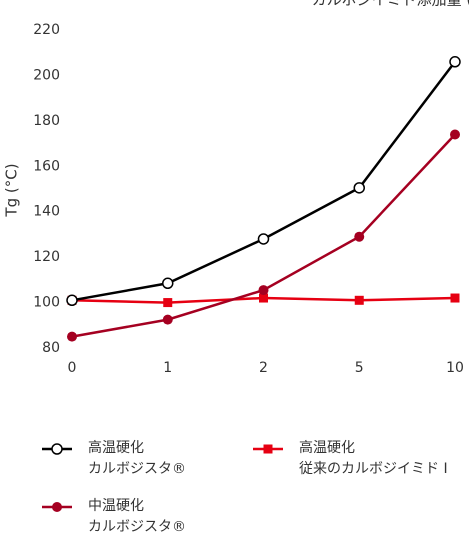  What do you see at coordinates (46, 121) in the screenshot?
I see `y-tick-label: 180` at bounding box center [46, 121].